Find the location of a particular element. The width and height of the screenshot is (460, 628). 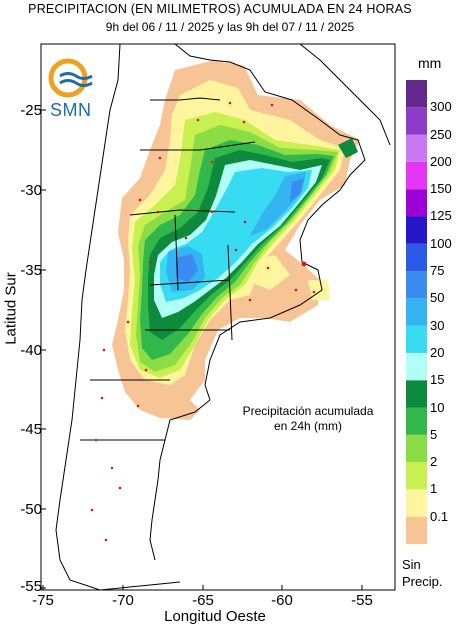

legend-label: 75 is located at coordinates (437, 271).